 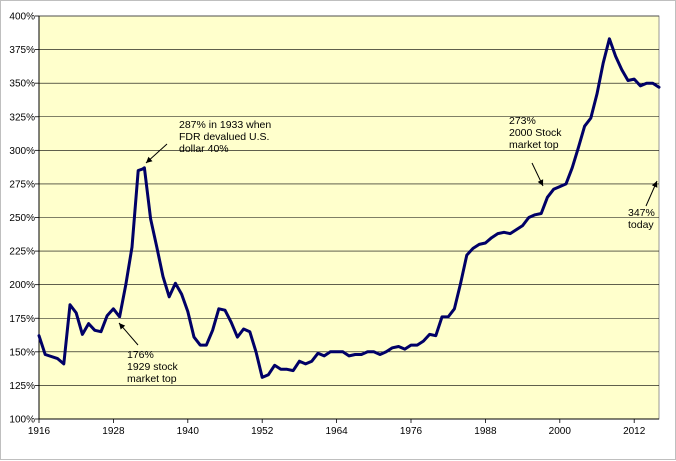 What do you see at coordinates (22, 420) in the screenshot?
I see `y-tick-label: 100%` at bounding box center [22, 420].